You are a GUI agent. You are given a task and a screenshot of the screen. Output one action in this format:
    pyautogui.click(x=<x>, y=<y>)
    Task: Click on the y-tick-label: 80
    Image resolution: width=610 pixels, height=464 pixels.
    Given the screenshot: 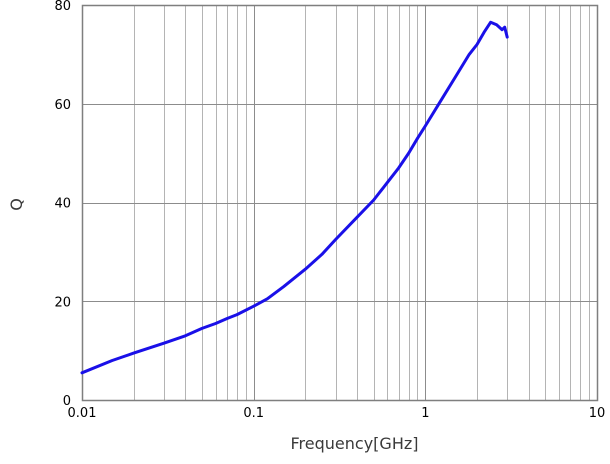 What is the action you would take?
    pyautogui.click(x=62, y=7)
    